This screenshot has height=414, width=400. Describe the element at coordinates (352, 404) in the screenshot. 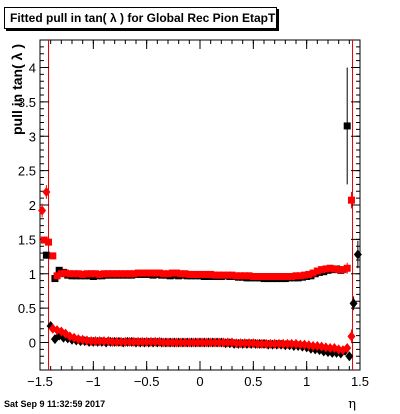

I see `x-axis-label: η` at that location.